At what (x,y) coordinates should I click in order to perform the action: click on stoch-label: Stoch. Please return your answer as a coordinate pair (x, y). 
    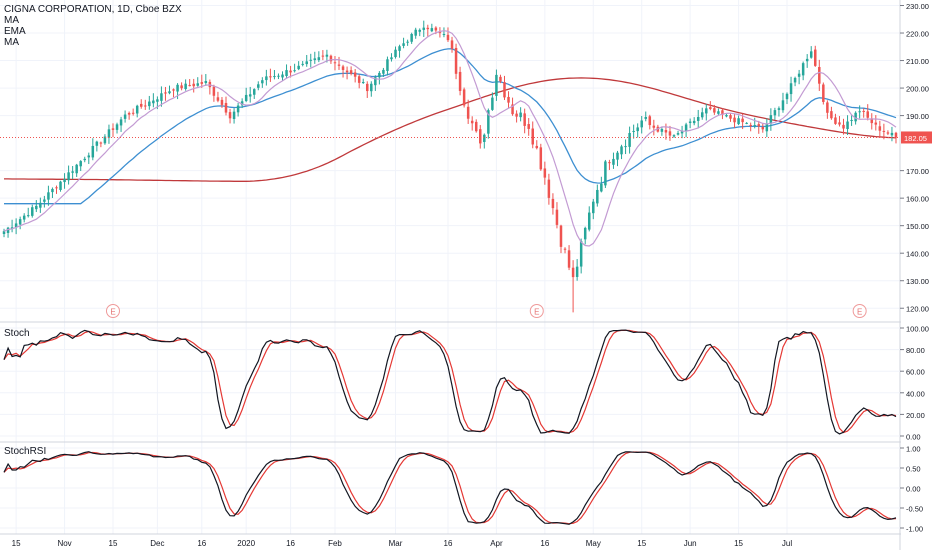
    Looking at the image, I should click on (17, 333).